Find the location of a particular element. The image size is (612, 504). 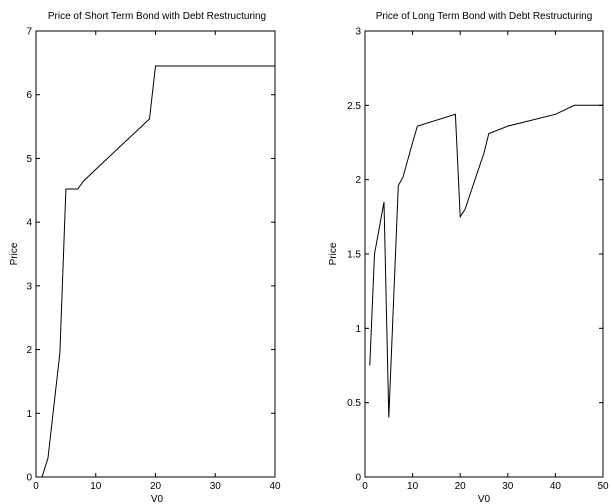

x-tick-label: 50 is located at coordinates (603, 486).